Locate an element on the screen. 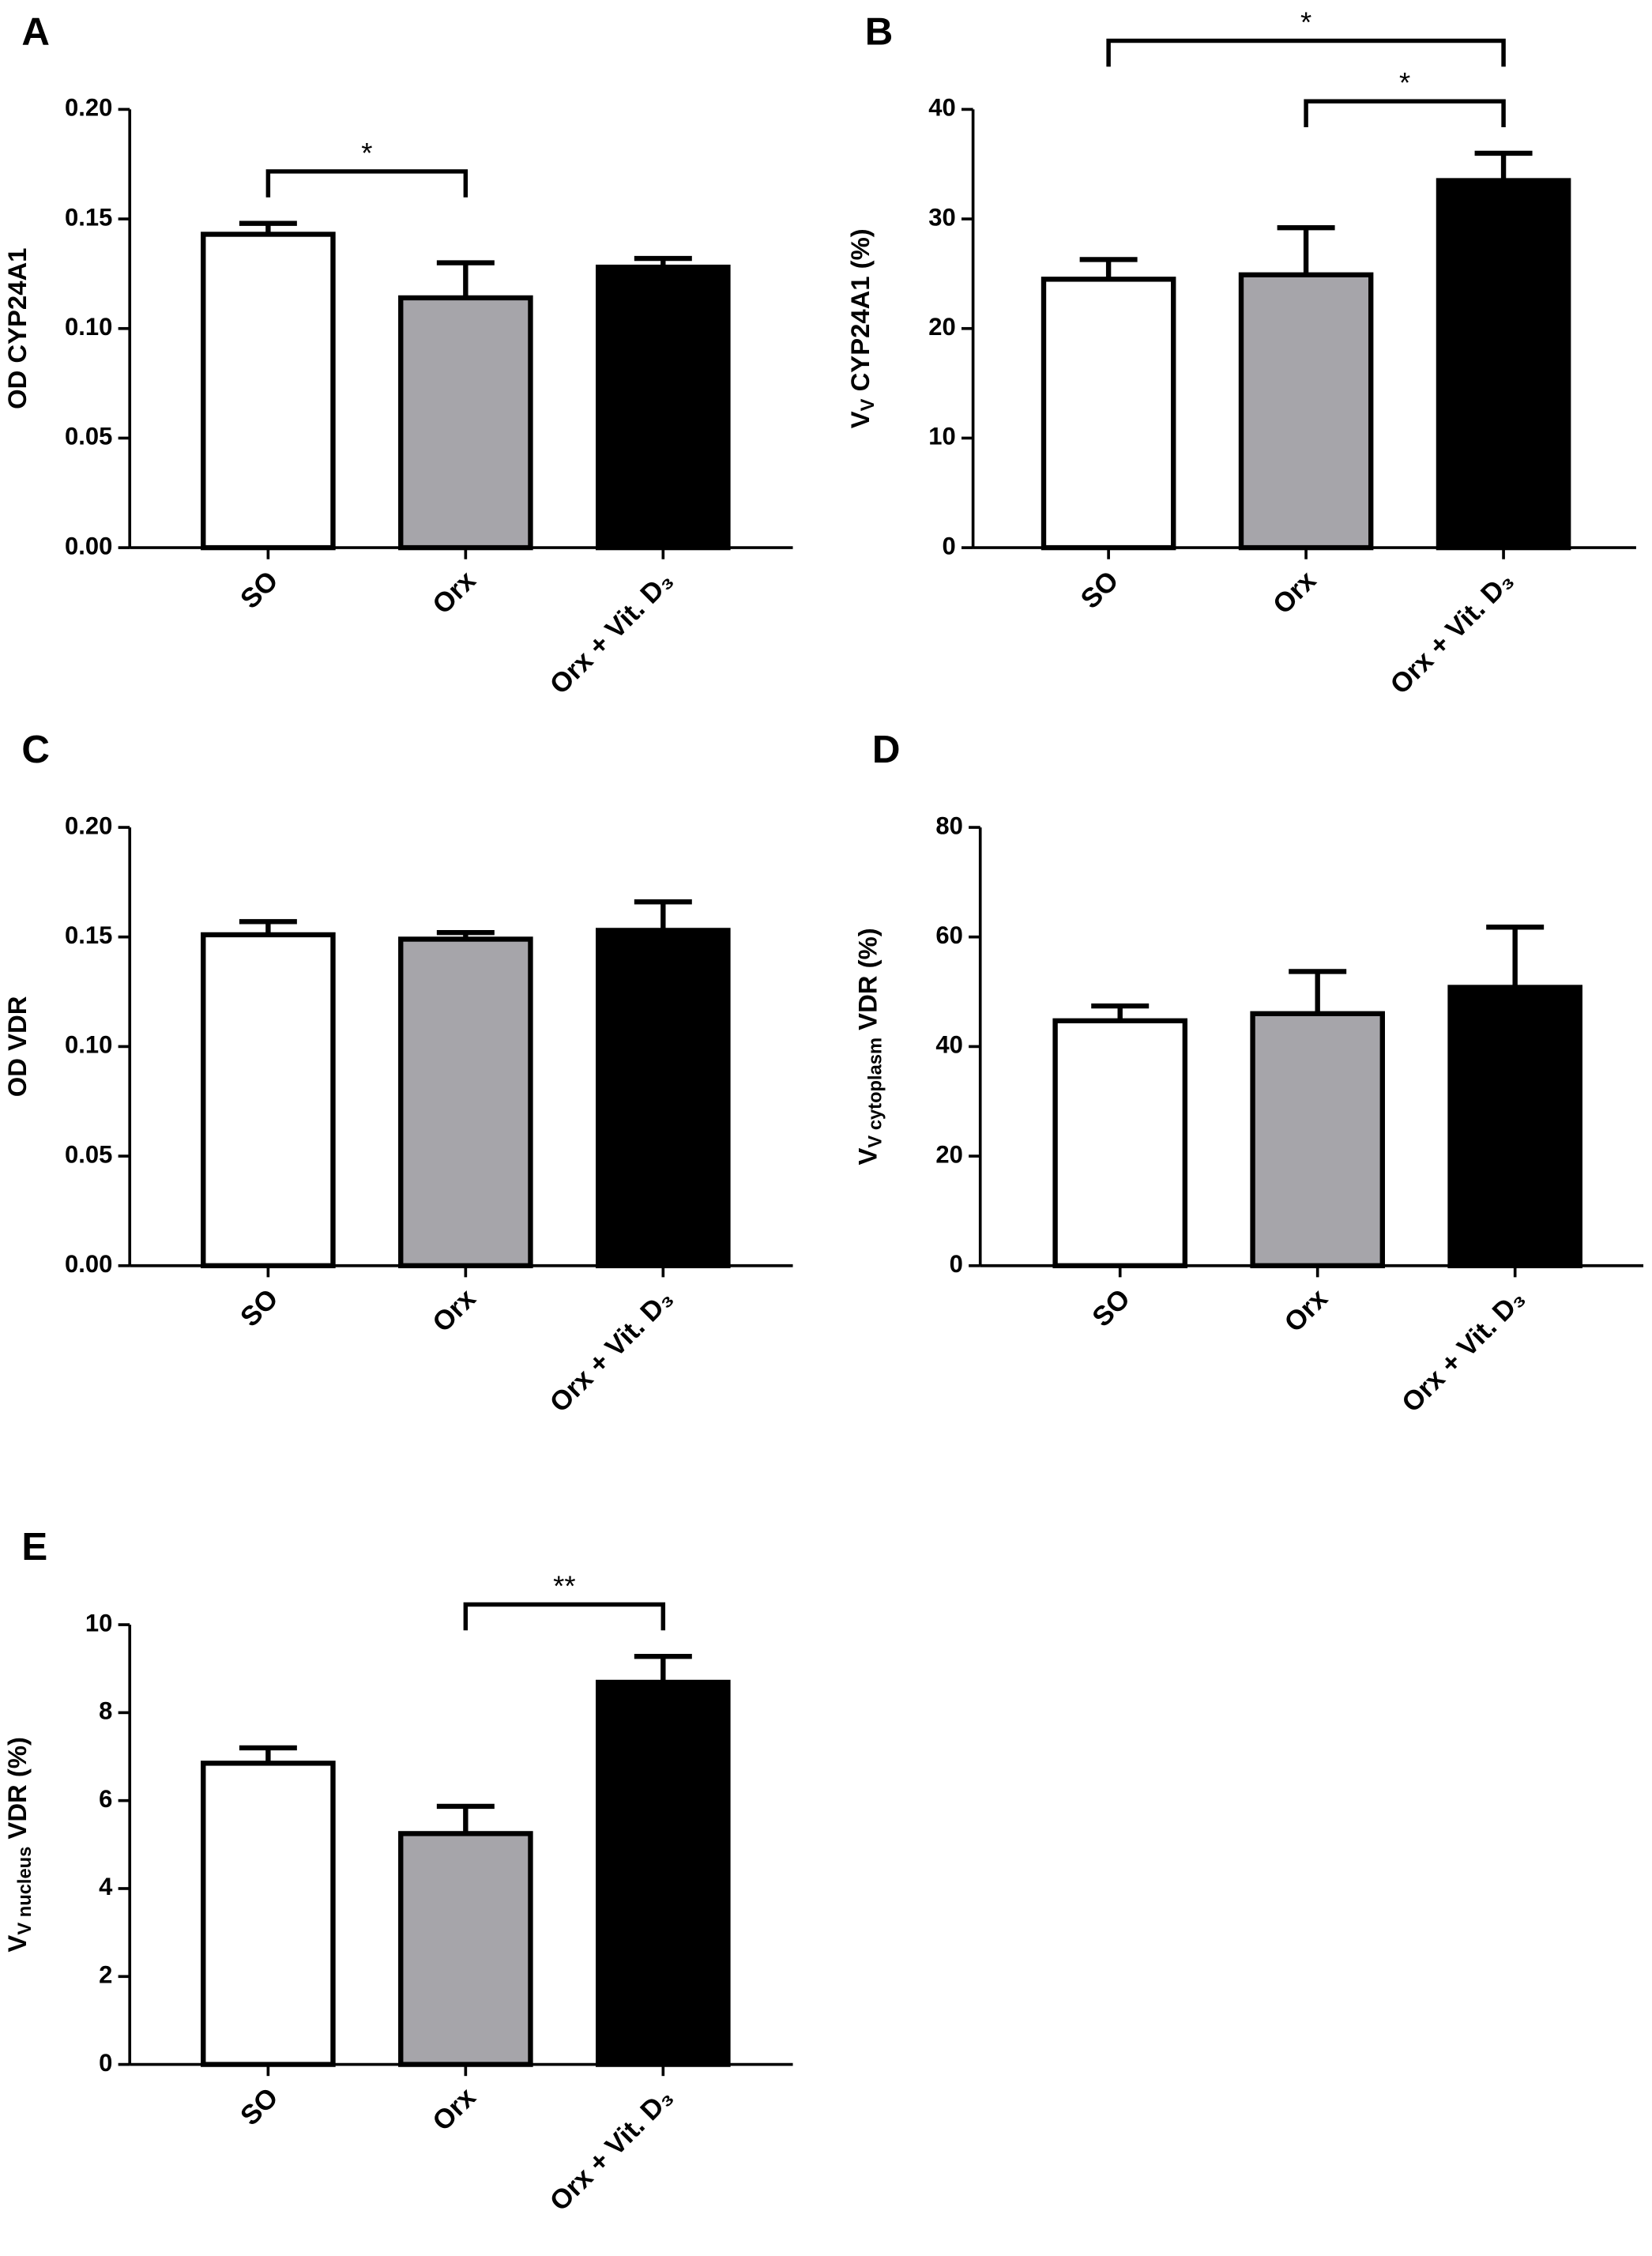 This screenshot has width=1652, height=2256. y-axis-label: OD CYP24A1 is located at coordinates (17, 329).